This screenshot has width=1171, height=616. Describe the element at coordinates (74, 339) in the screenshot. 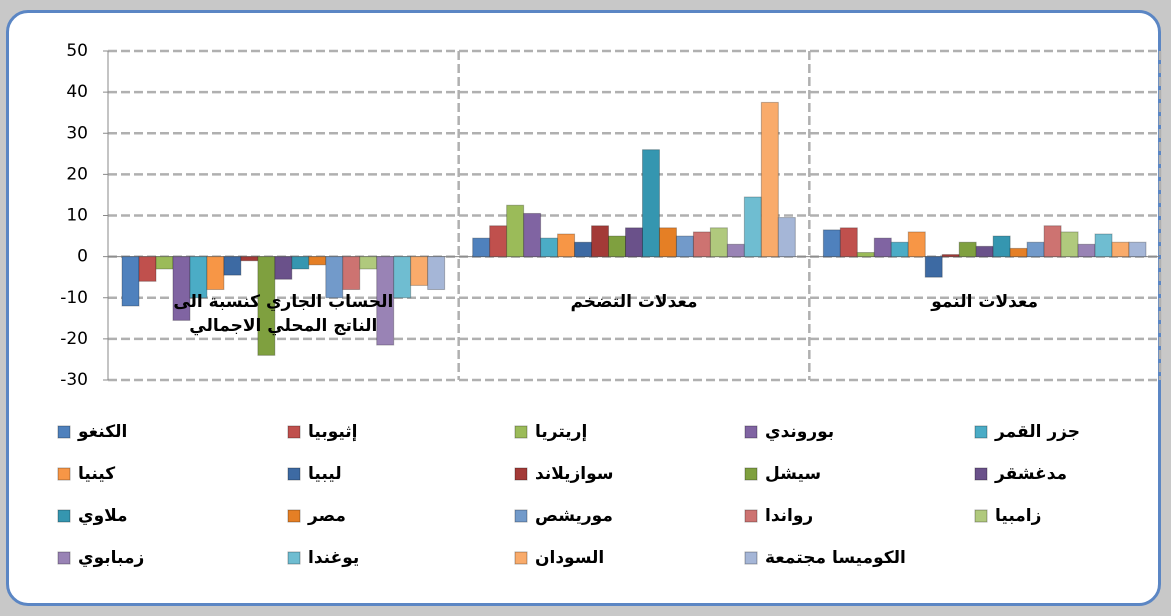

I see `y-tick-label: -20` at that location.